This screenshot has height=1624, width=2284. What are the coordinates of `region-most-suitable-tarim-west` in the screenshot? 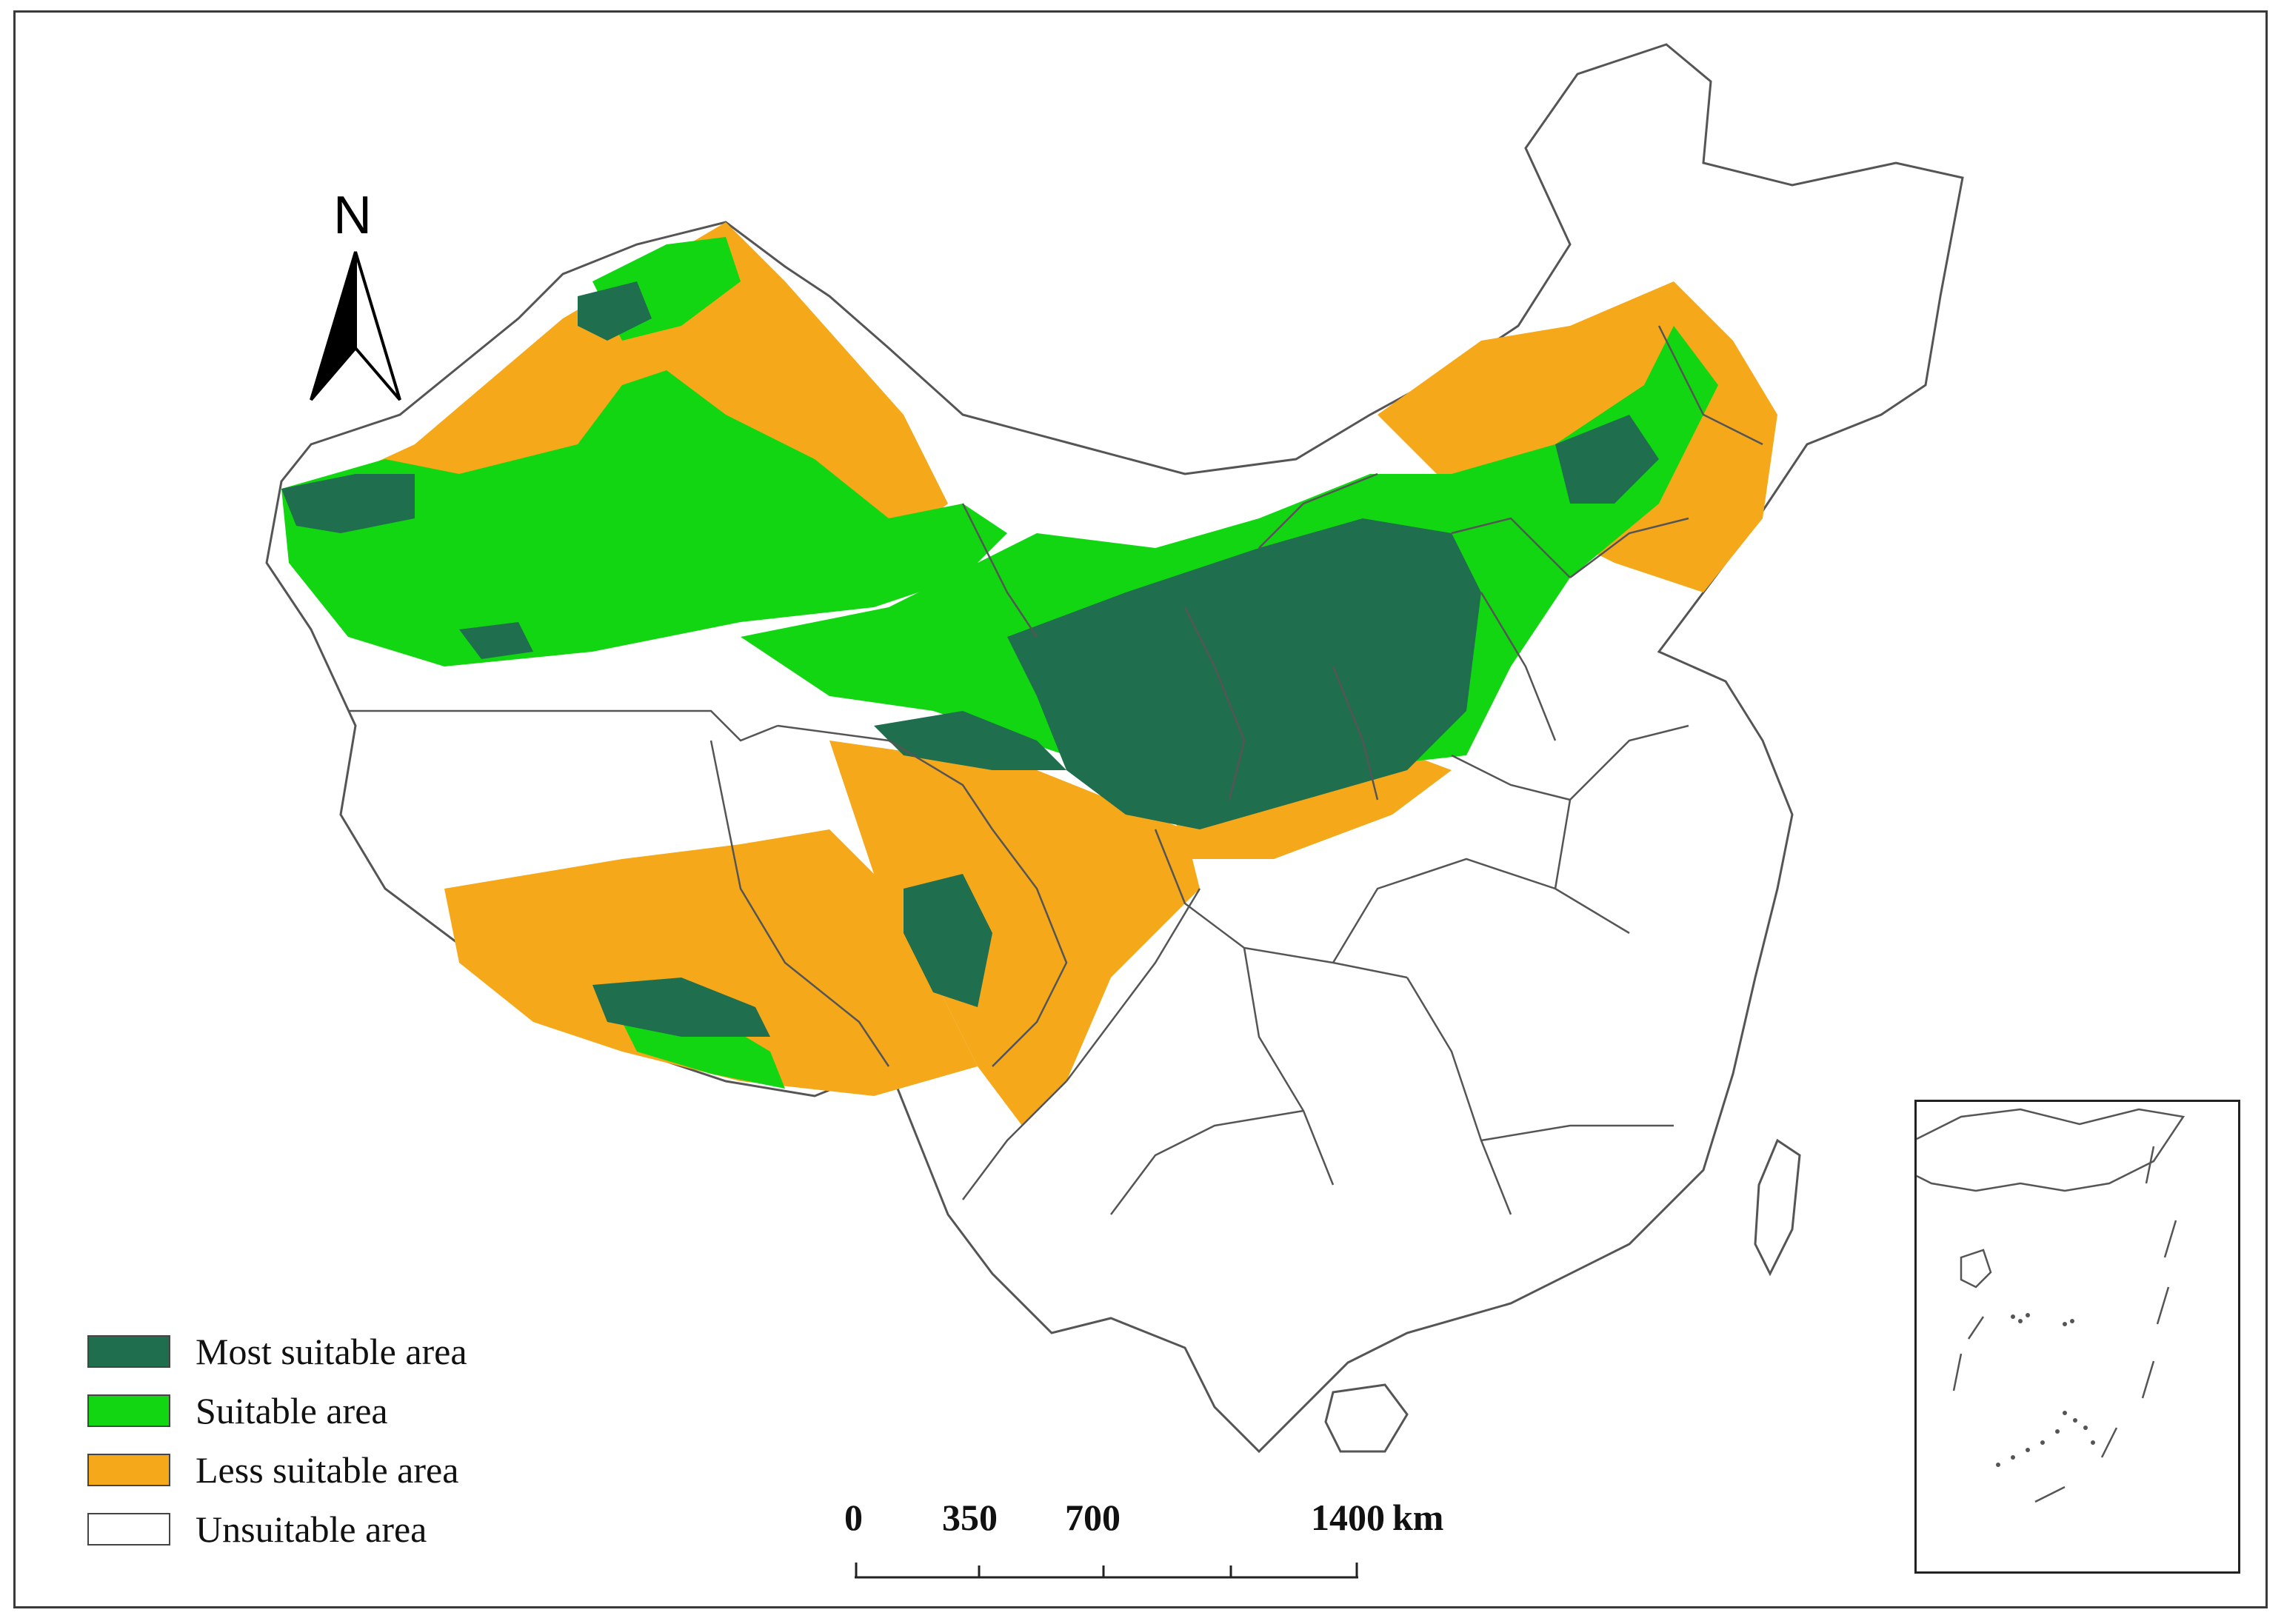 It's located at (496, 640).